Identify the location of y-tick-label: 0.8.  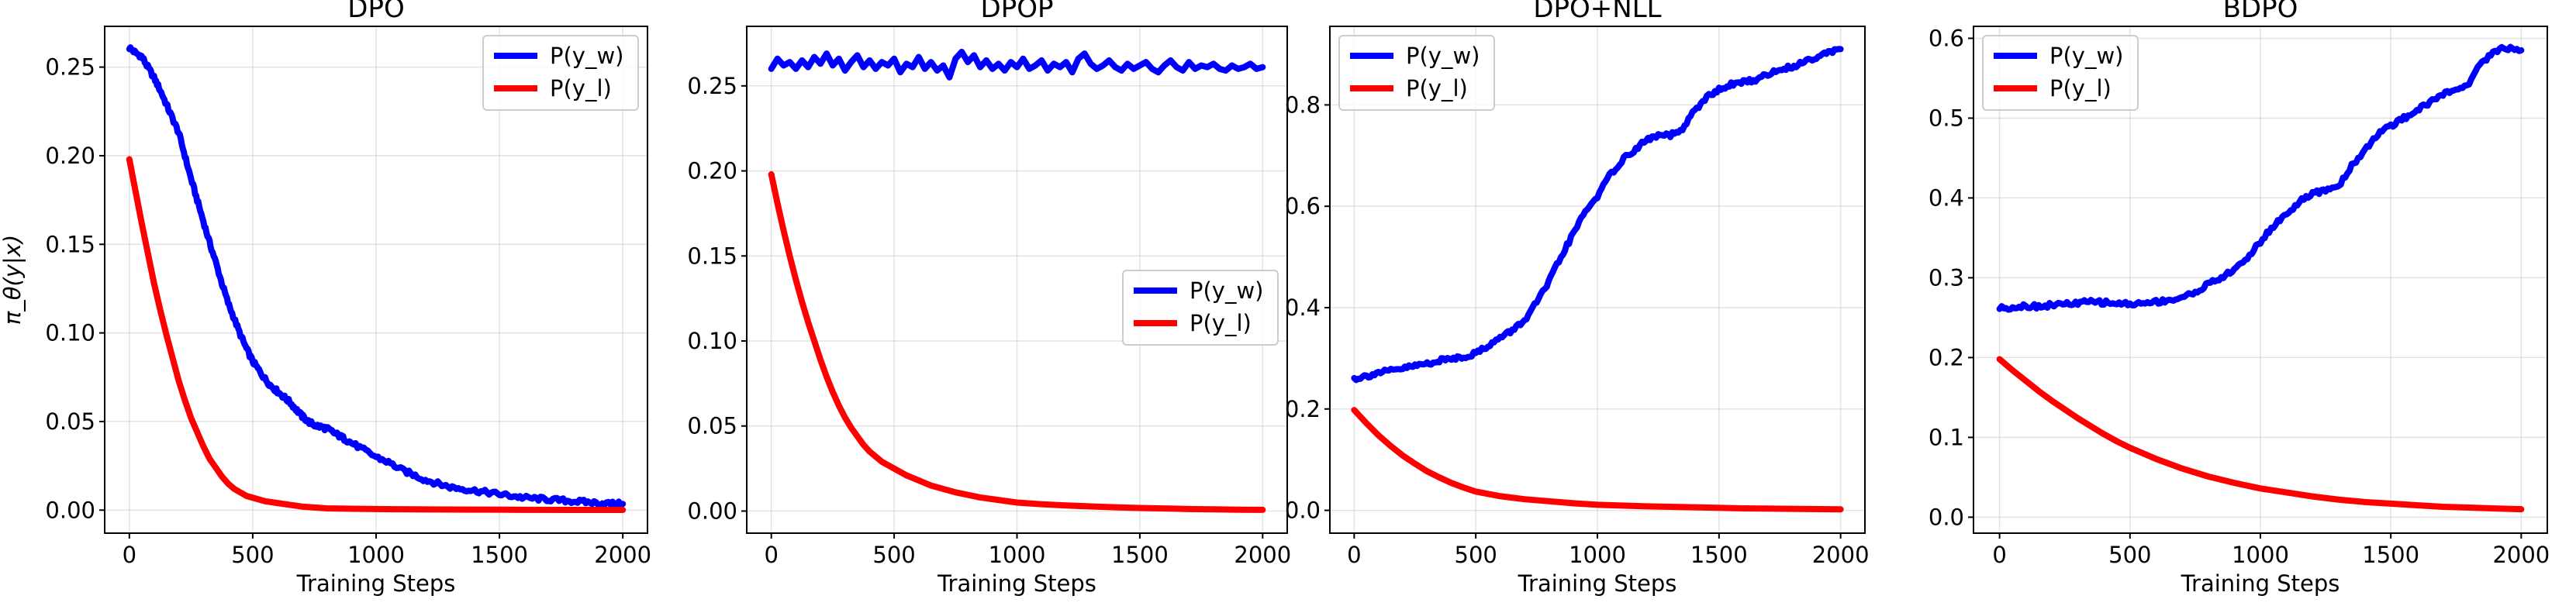
(1303, 104).